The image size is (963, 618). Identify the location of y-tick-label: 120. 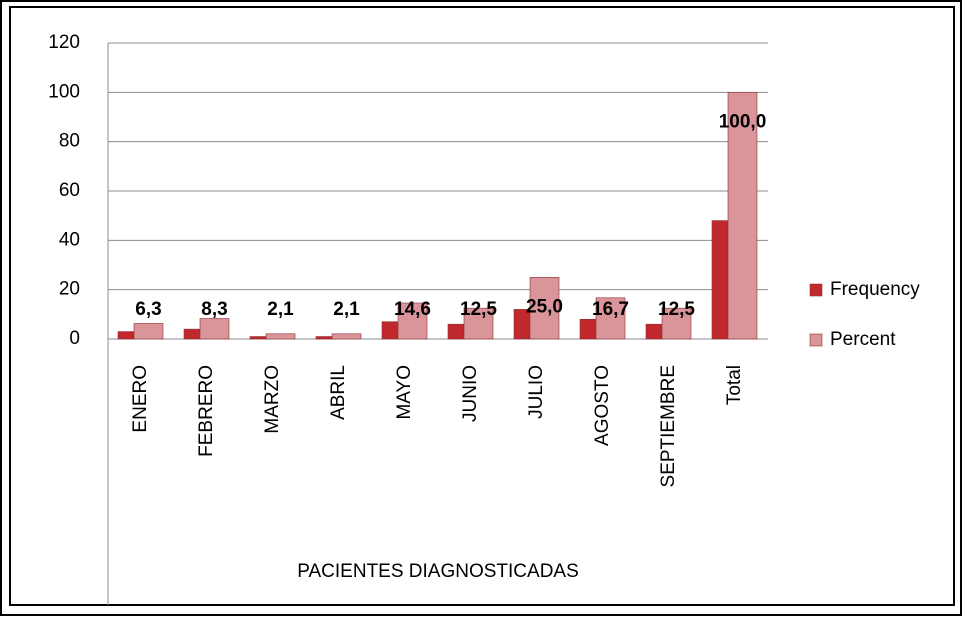
(64, 42).